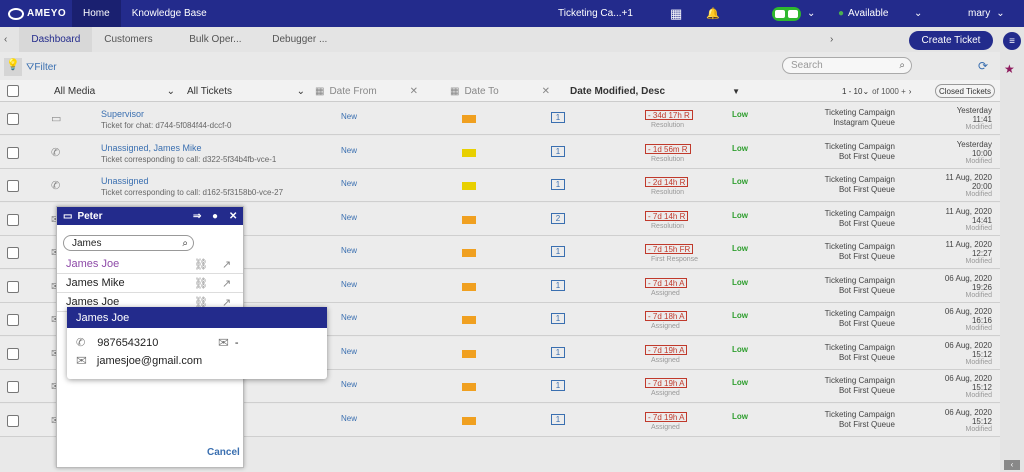 The image size is (1024, 472). What do you see at coordinates (668, 148) in the screenshot?
I see `sla-timer: - 1d 56m R` at bounding box center [668, 148].